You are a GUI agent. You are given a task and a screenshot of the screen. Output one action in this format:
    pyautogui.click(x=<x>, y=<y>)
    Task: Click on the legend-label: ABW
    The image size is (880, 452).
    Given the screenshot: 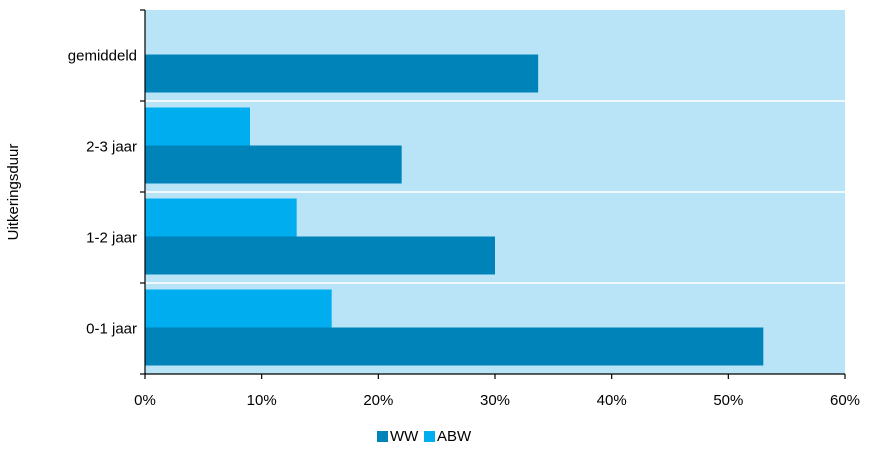 What is the action you would take?
    pyautogui.click(x=454, y=436)
    